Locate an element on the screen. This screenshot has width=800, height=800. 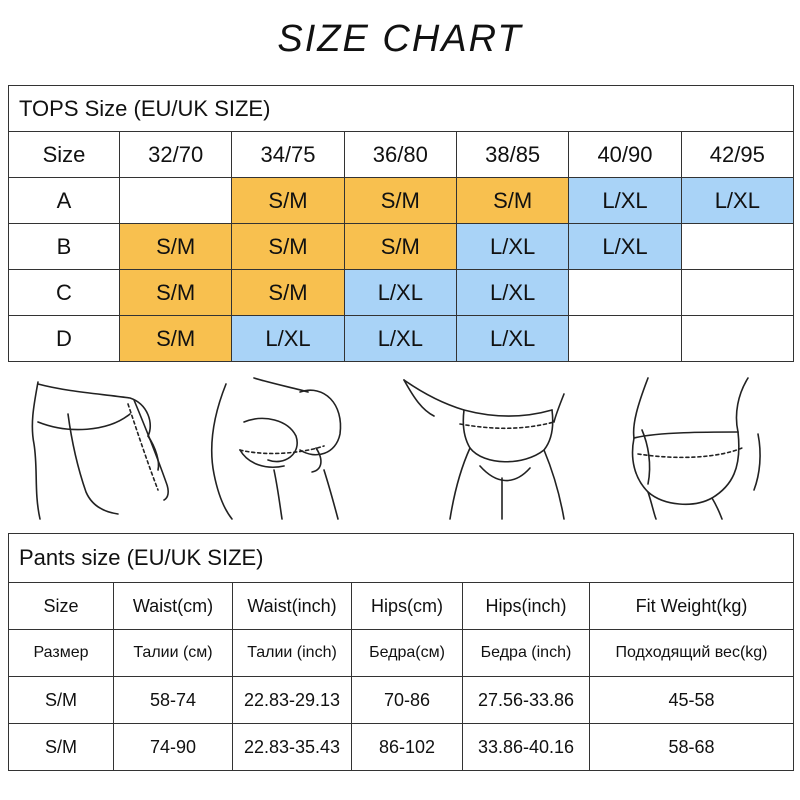
tops-header-row: Size 32/70 34/75 36/80 38/85 40/90 42/95 is located at coordinates (401, 154).